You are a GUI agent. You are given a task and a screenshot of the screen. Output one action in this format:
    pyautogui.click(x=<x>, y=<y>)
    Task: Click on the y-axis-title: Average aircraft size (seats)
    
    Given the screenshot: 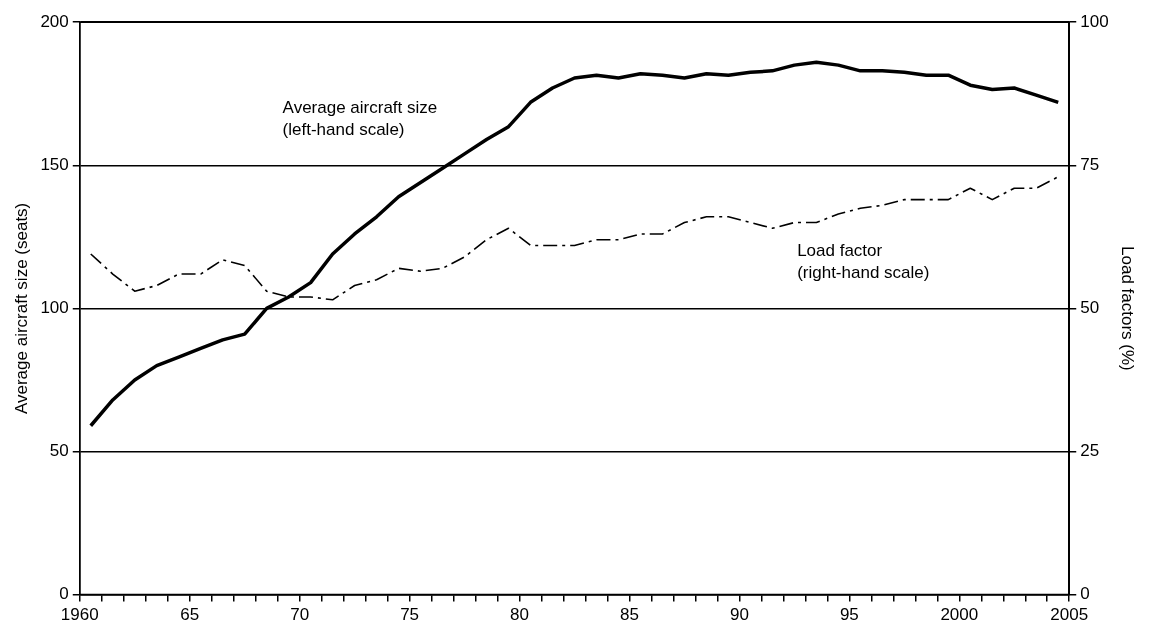 What is the action you would take?
    pyautogui.click(x=21, y=308)
    